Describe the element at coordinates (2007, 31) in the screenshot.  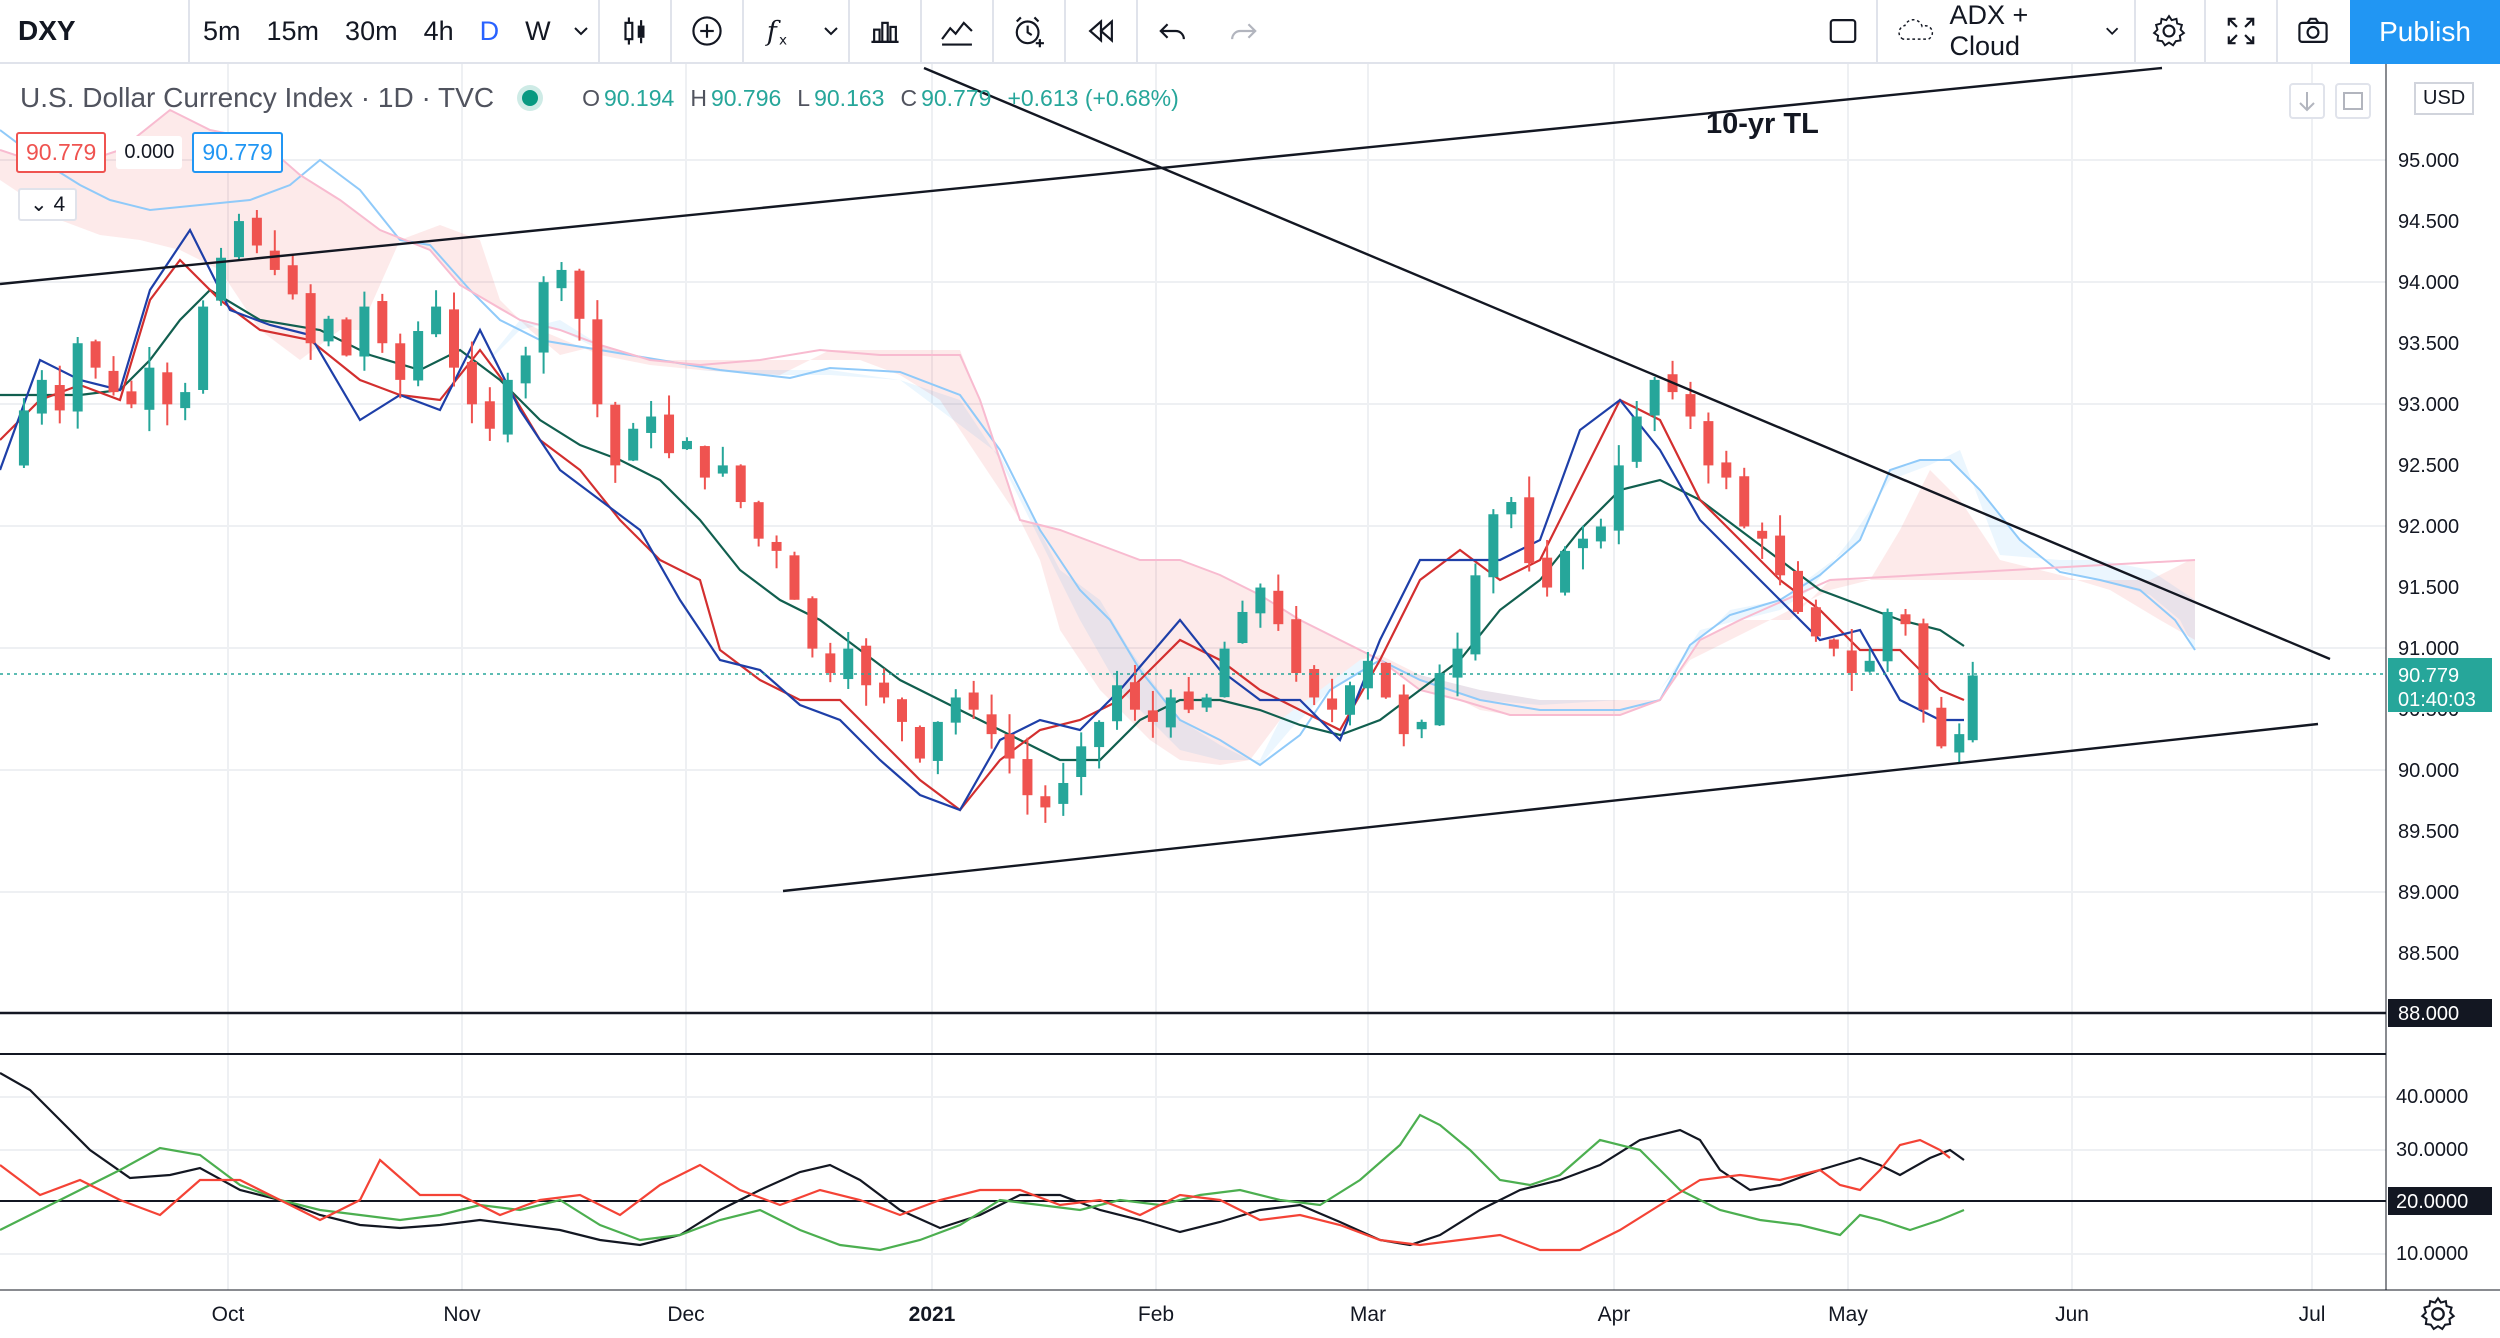
I see `layout-selector: ADX + Cloud` at that location.